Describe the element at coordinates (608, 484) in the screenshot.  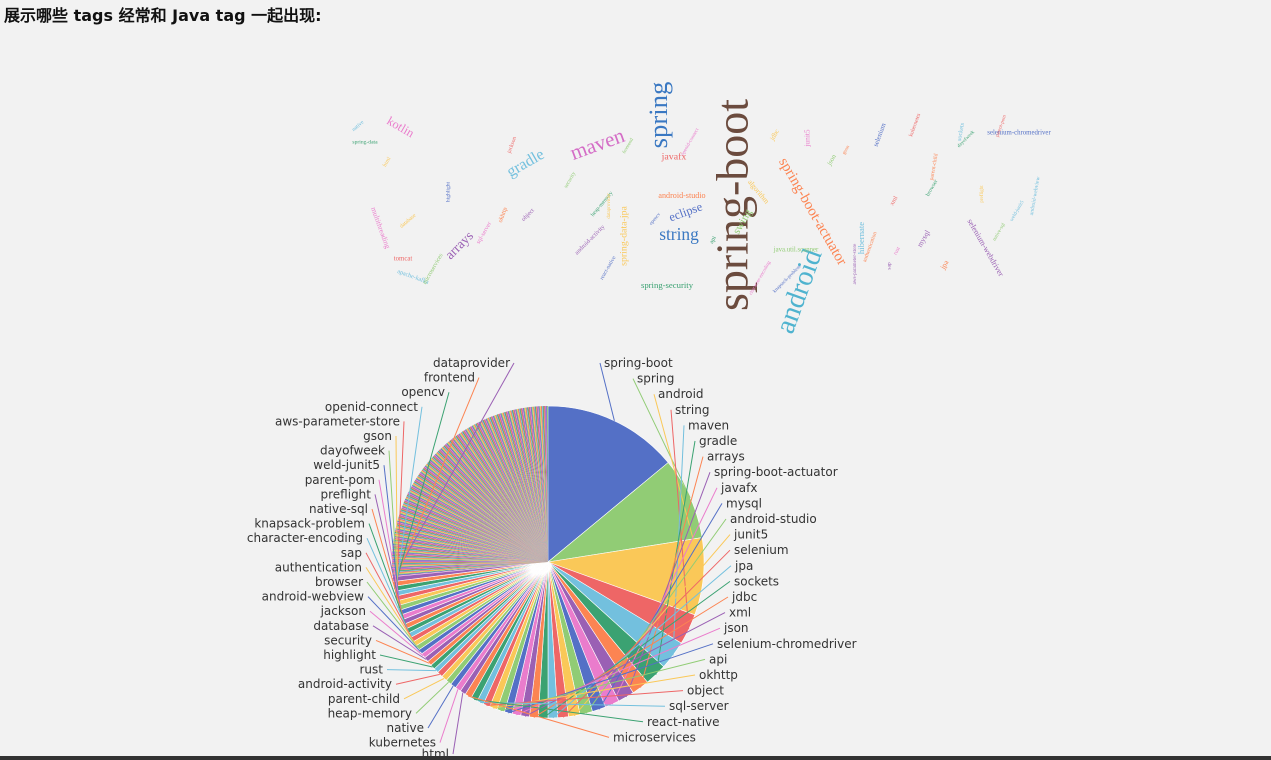
I see `pie-slice-spring-boot` at that location.